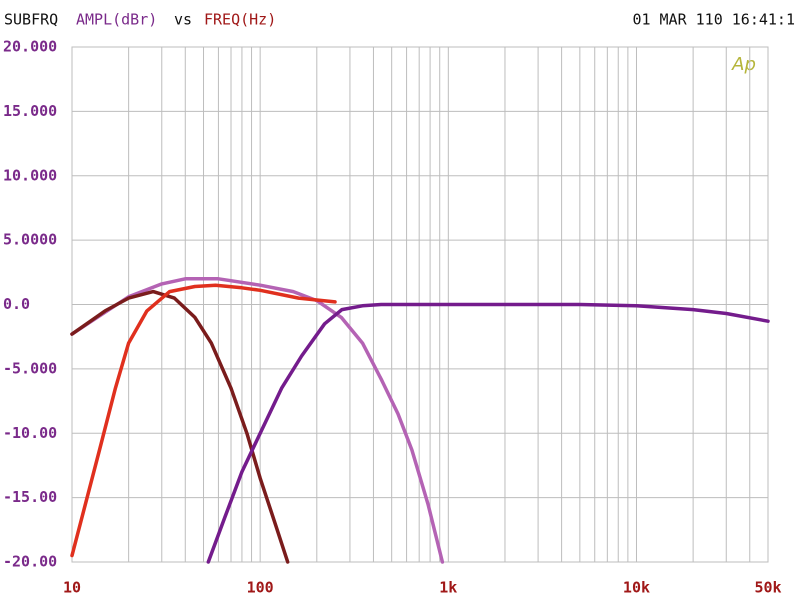  What do you see at coordinates (180, 426) in the screenshot?
I see `series-line` at bounding box center [180, 426].